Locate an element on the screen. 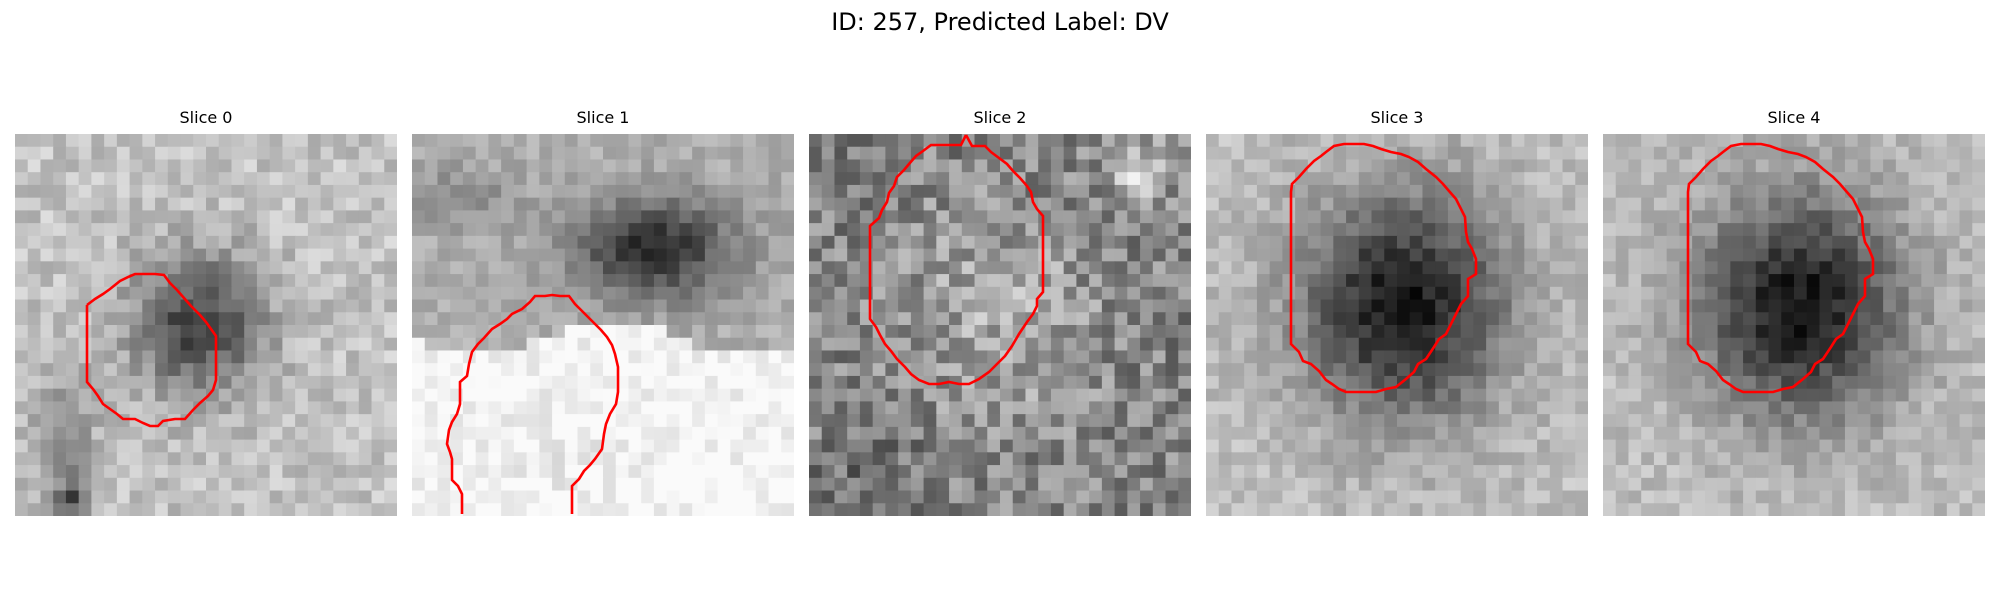  slice-title: Slice 4 is located at coordinates (1794, 117).